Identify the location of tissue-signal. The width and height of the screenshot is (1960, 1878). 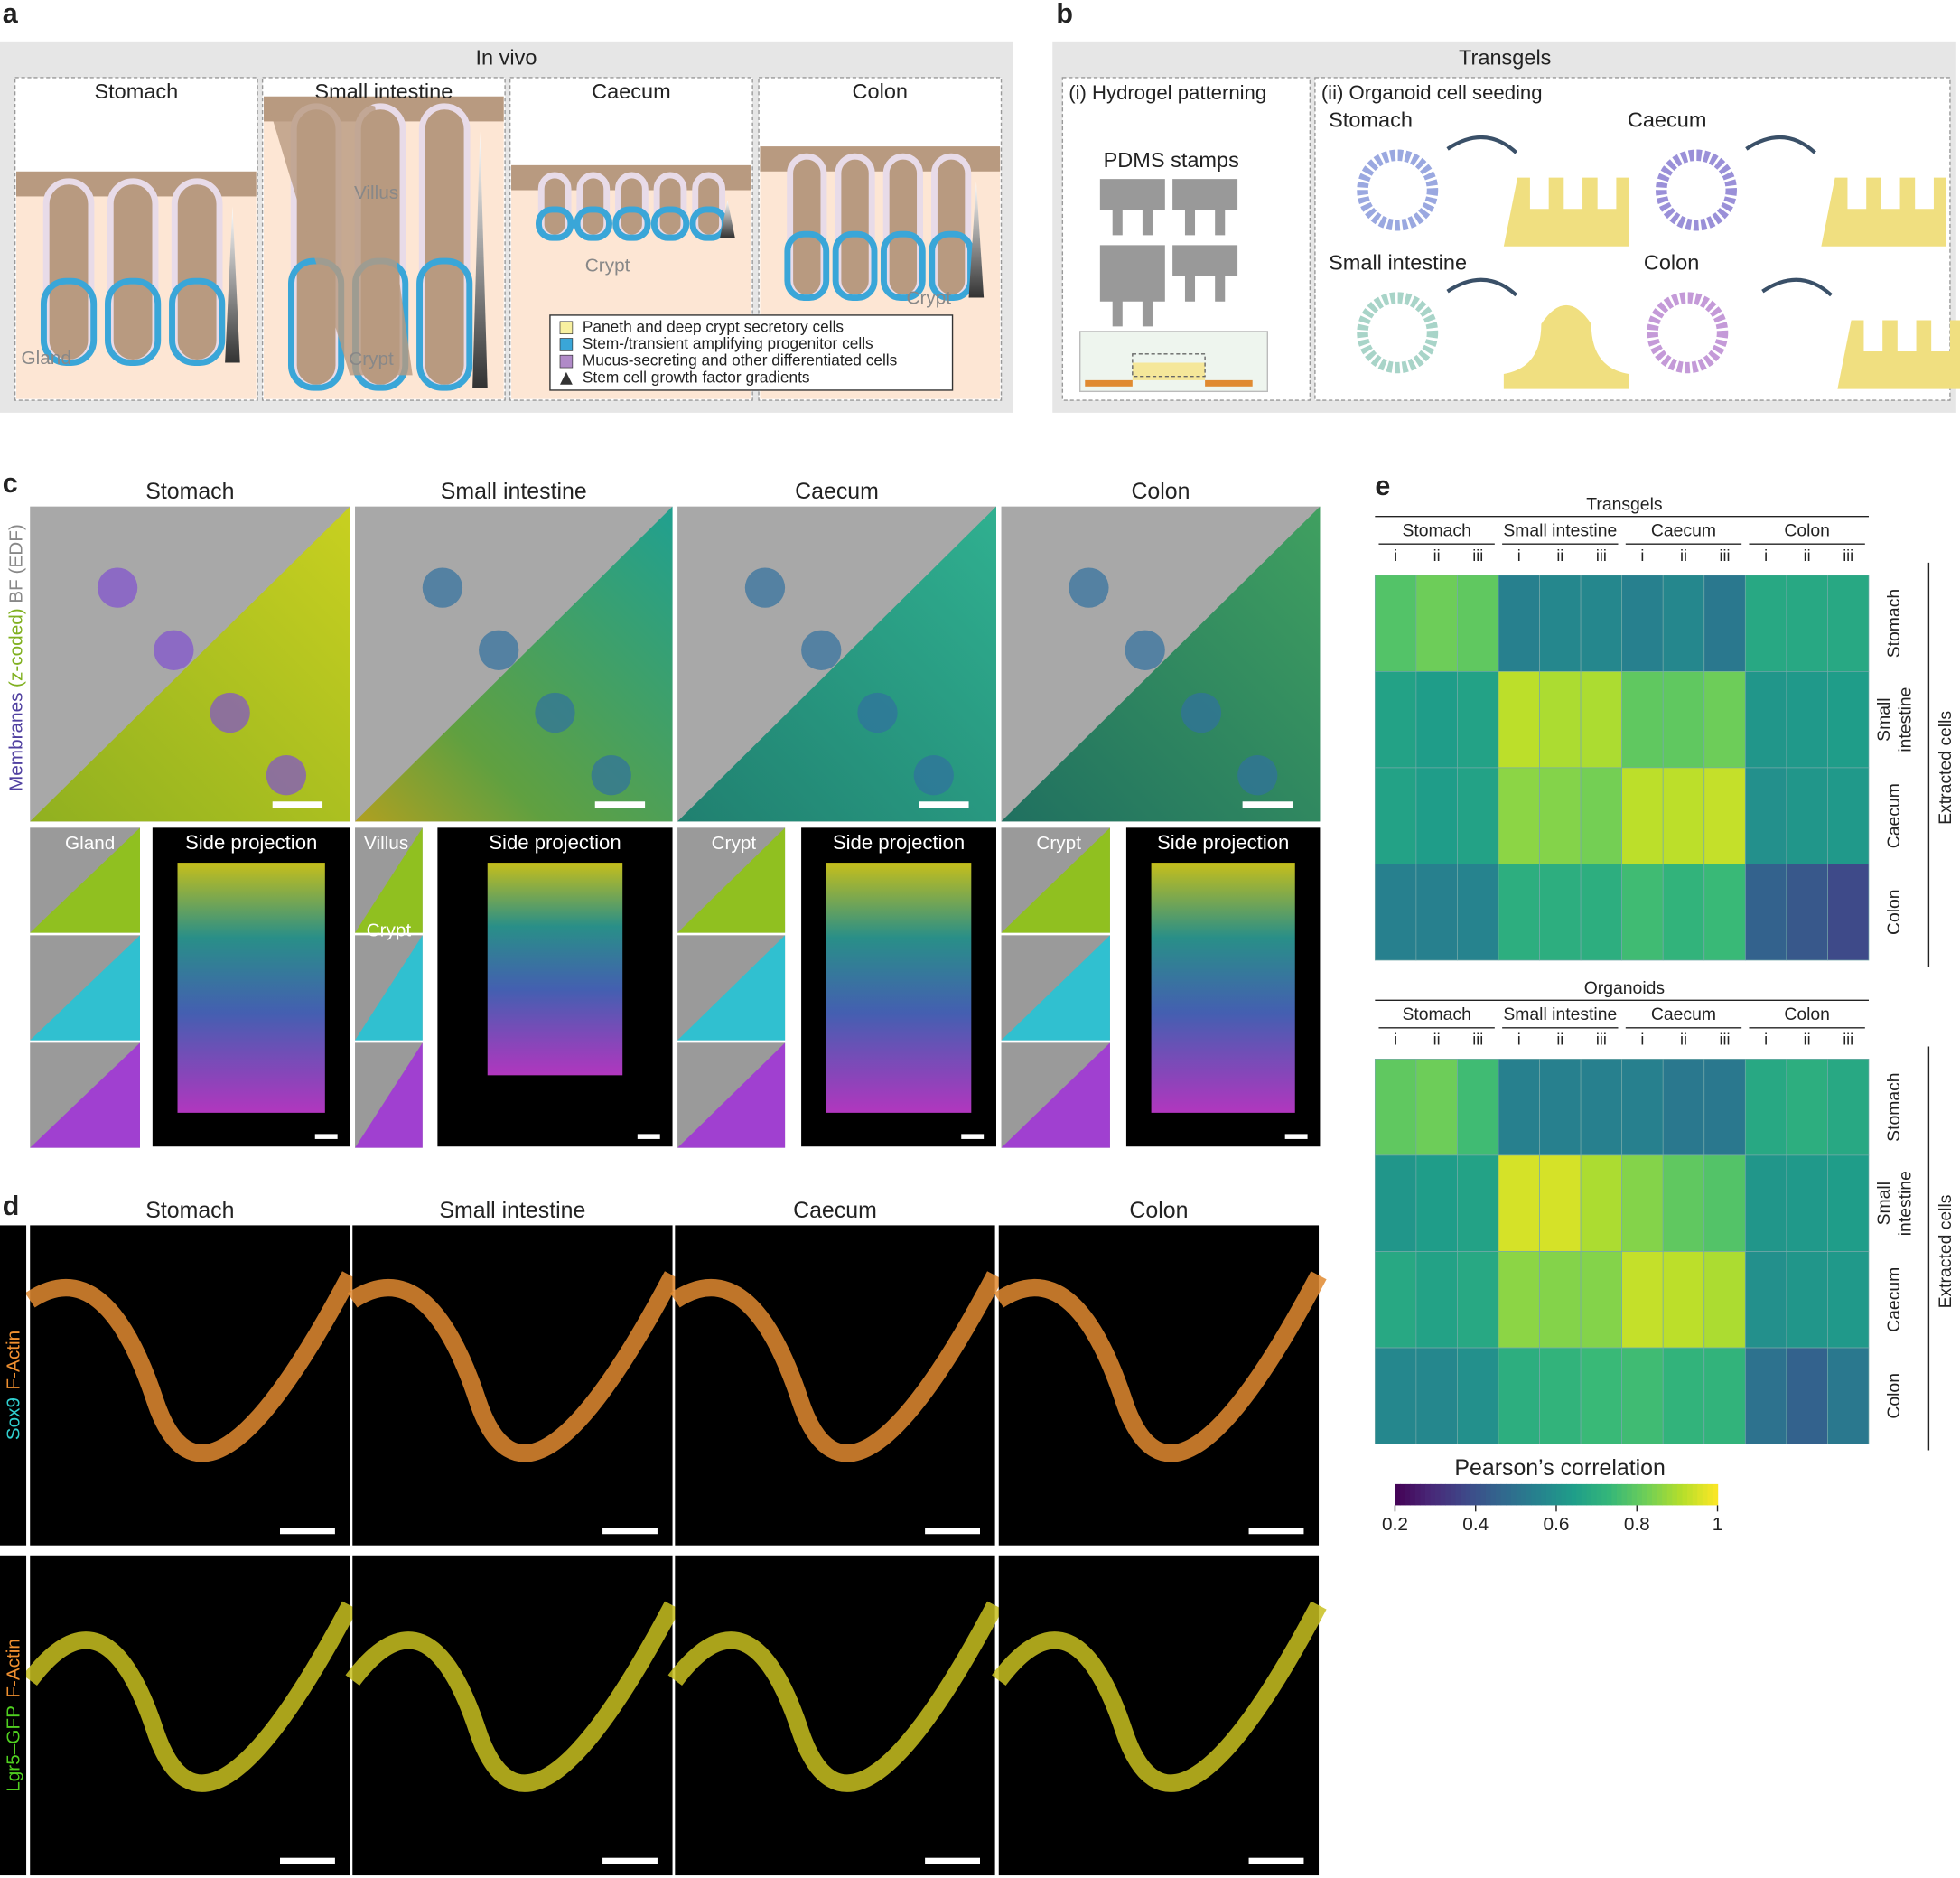
(513, 1696).